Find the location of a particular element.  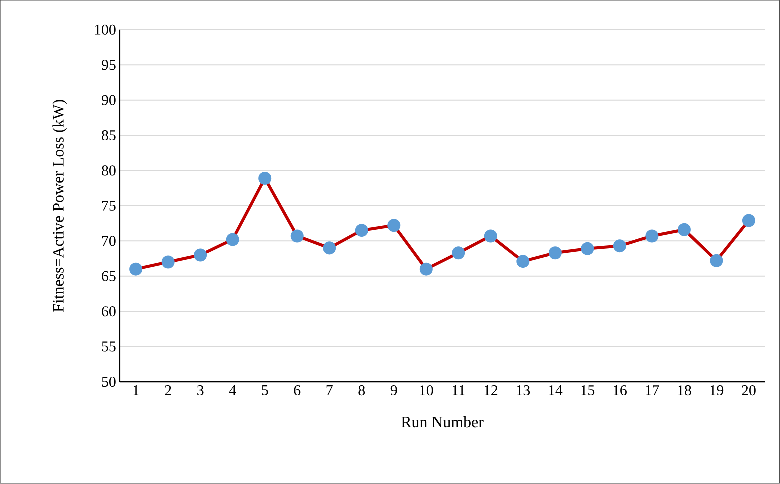

x-tick-label: 5 is located at coordinates (265, 391).